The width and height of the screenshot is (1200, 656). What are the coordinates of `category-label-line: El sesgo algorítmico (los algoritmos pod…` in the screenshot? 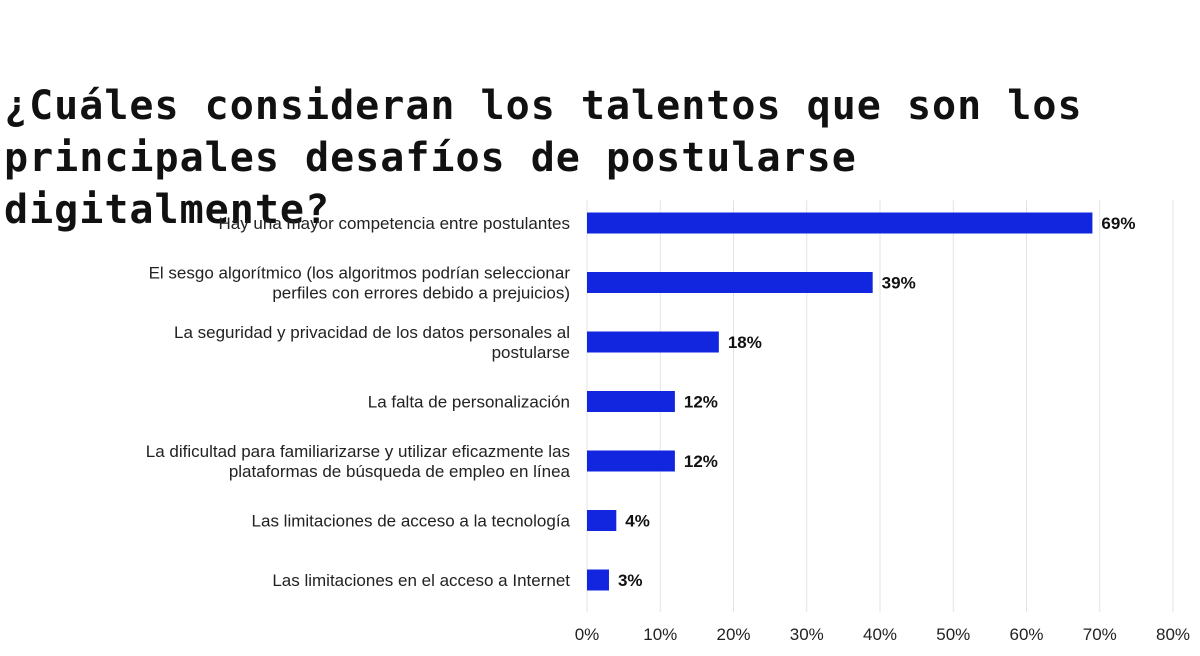 It's located at (360, 273).